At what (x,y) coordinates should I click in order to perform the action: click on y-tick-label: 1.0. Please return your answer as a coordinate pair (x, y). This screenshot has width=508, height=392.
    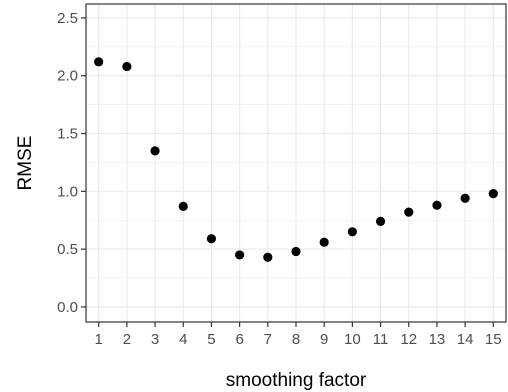
    Looking at the image, I should click on (67, 191).